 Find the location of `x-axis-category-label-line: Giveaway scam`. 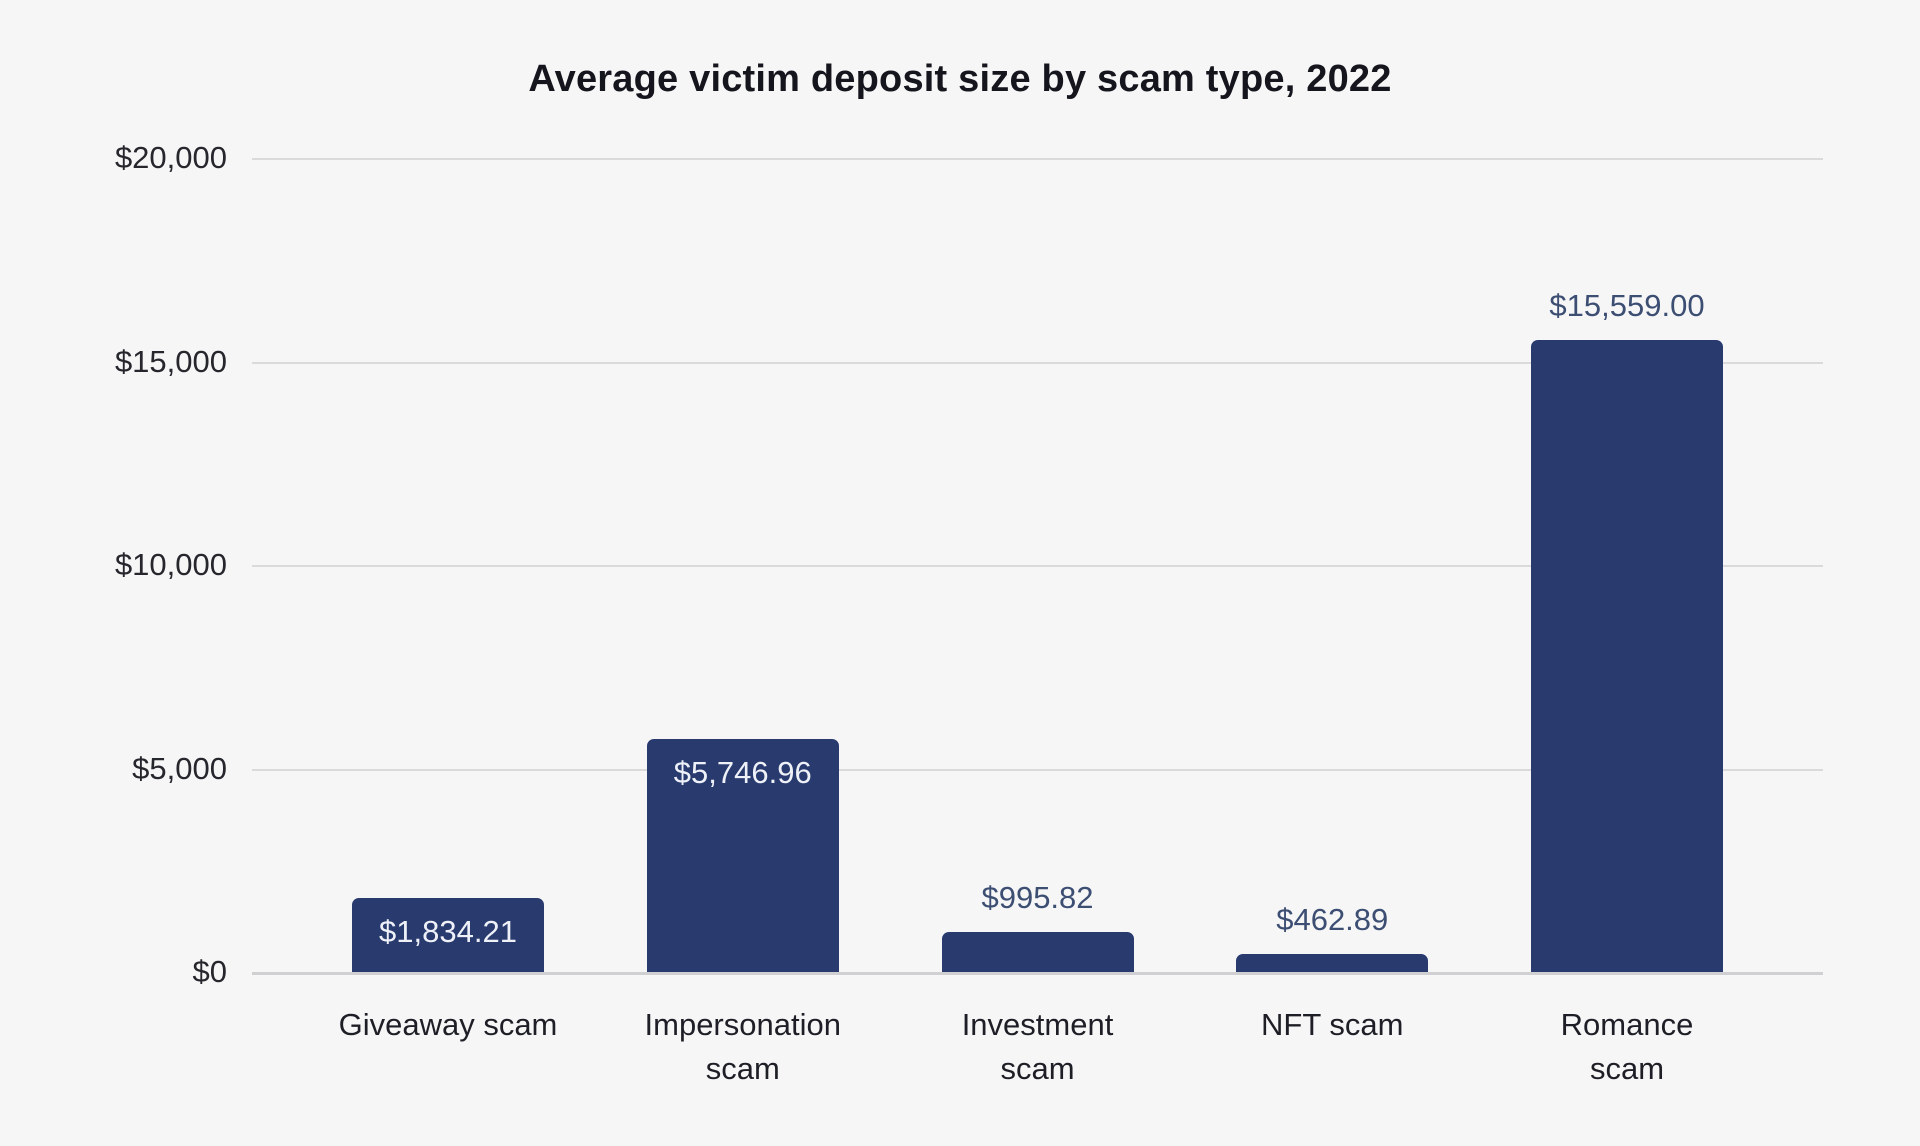

x-axis-category-label-line: Giveaway scam is located at coordinates (448, 1024).